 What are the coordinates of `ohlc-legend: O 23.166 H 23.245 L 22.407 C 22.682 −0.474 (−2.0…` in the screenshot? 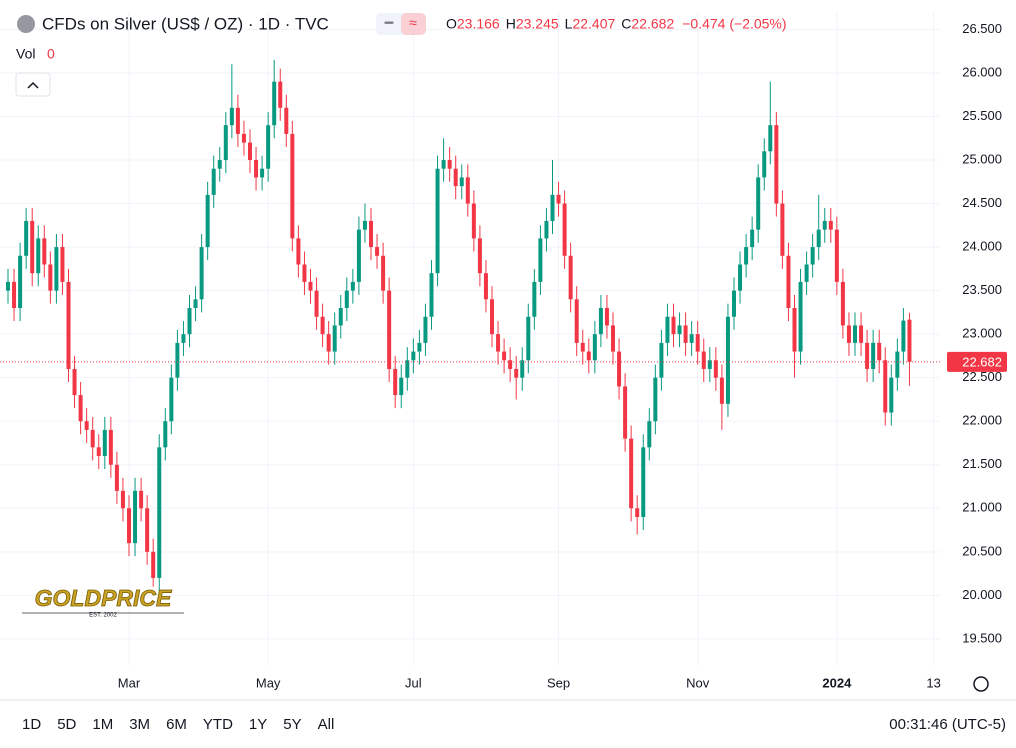 It's located at (616, 24).